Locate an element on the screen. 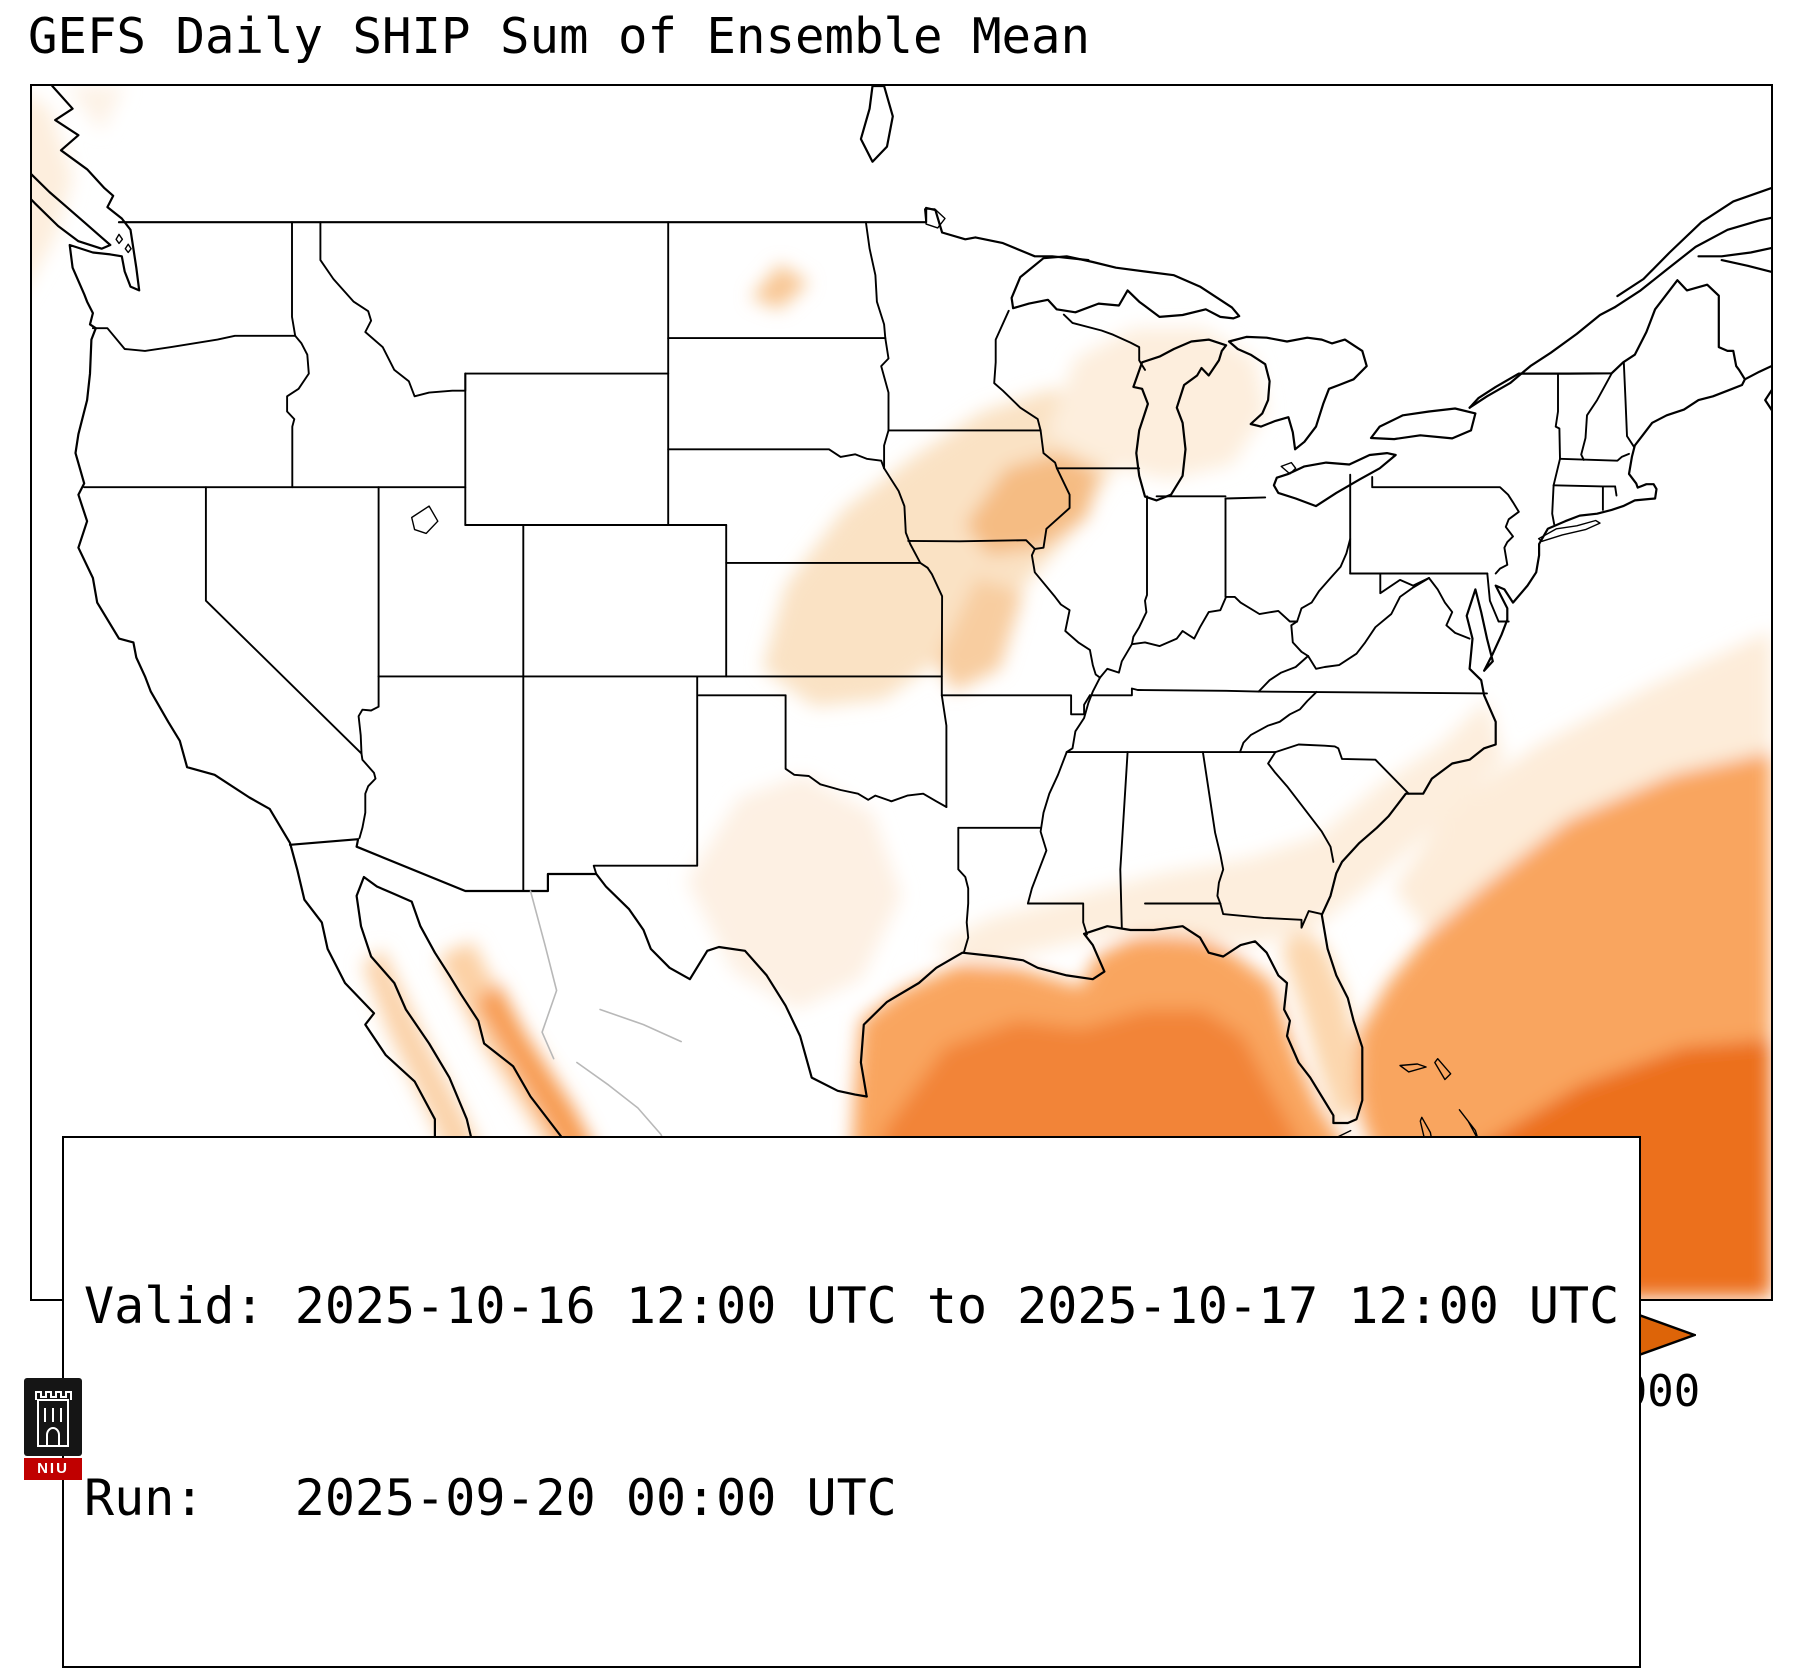 This screenshot has width=1803, height=1668. niu-logo-text: NIU is located at coordinates (53, 1469).